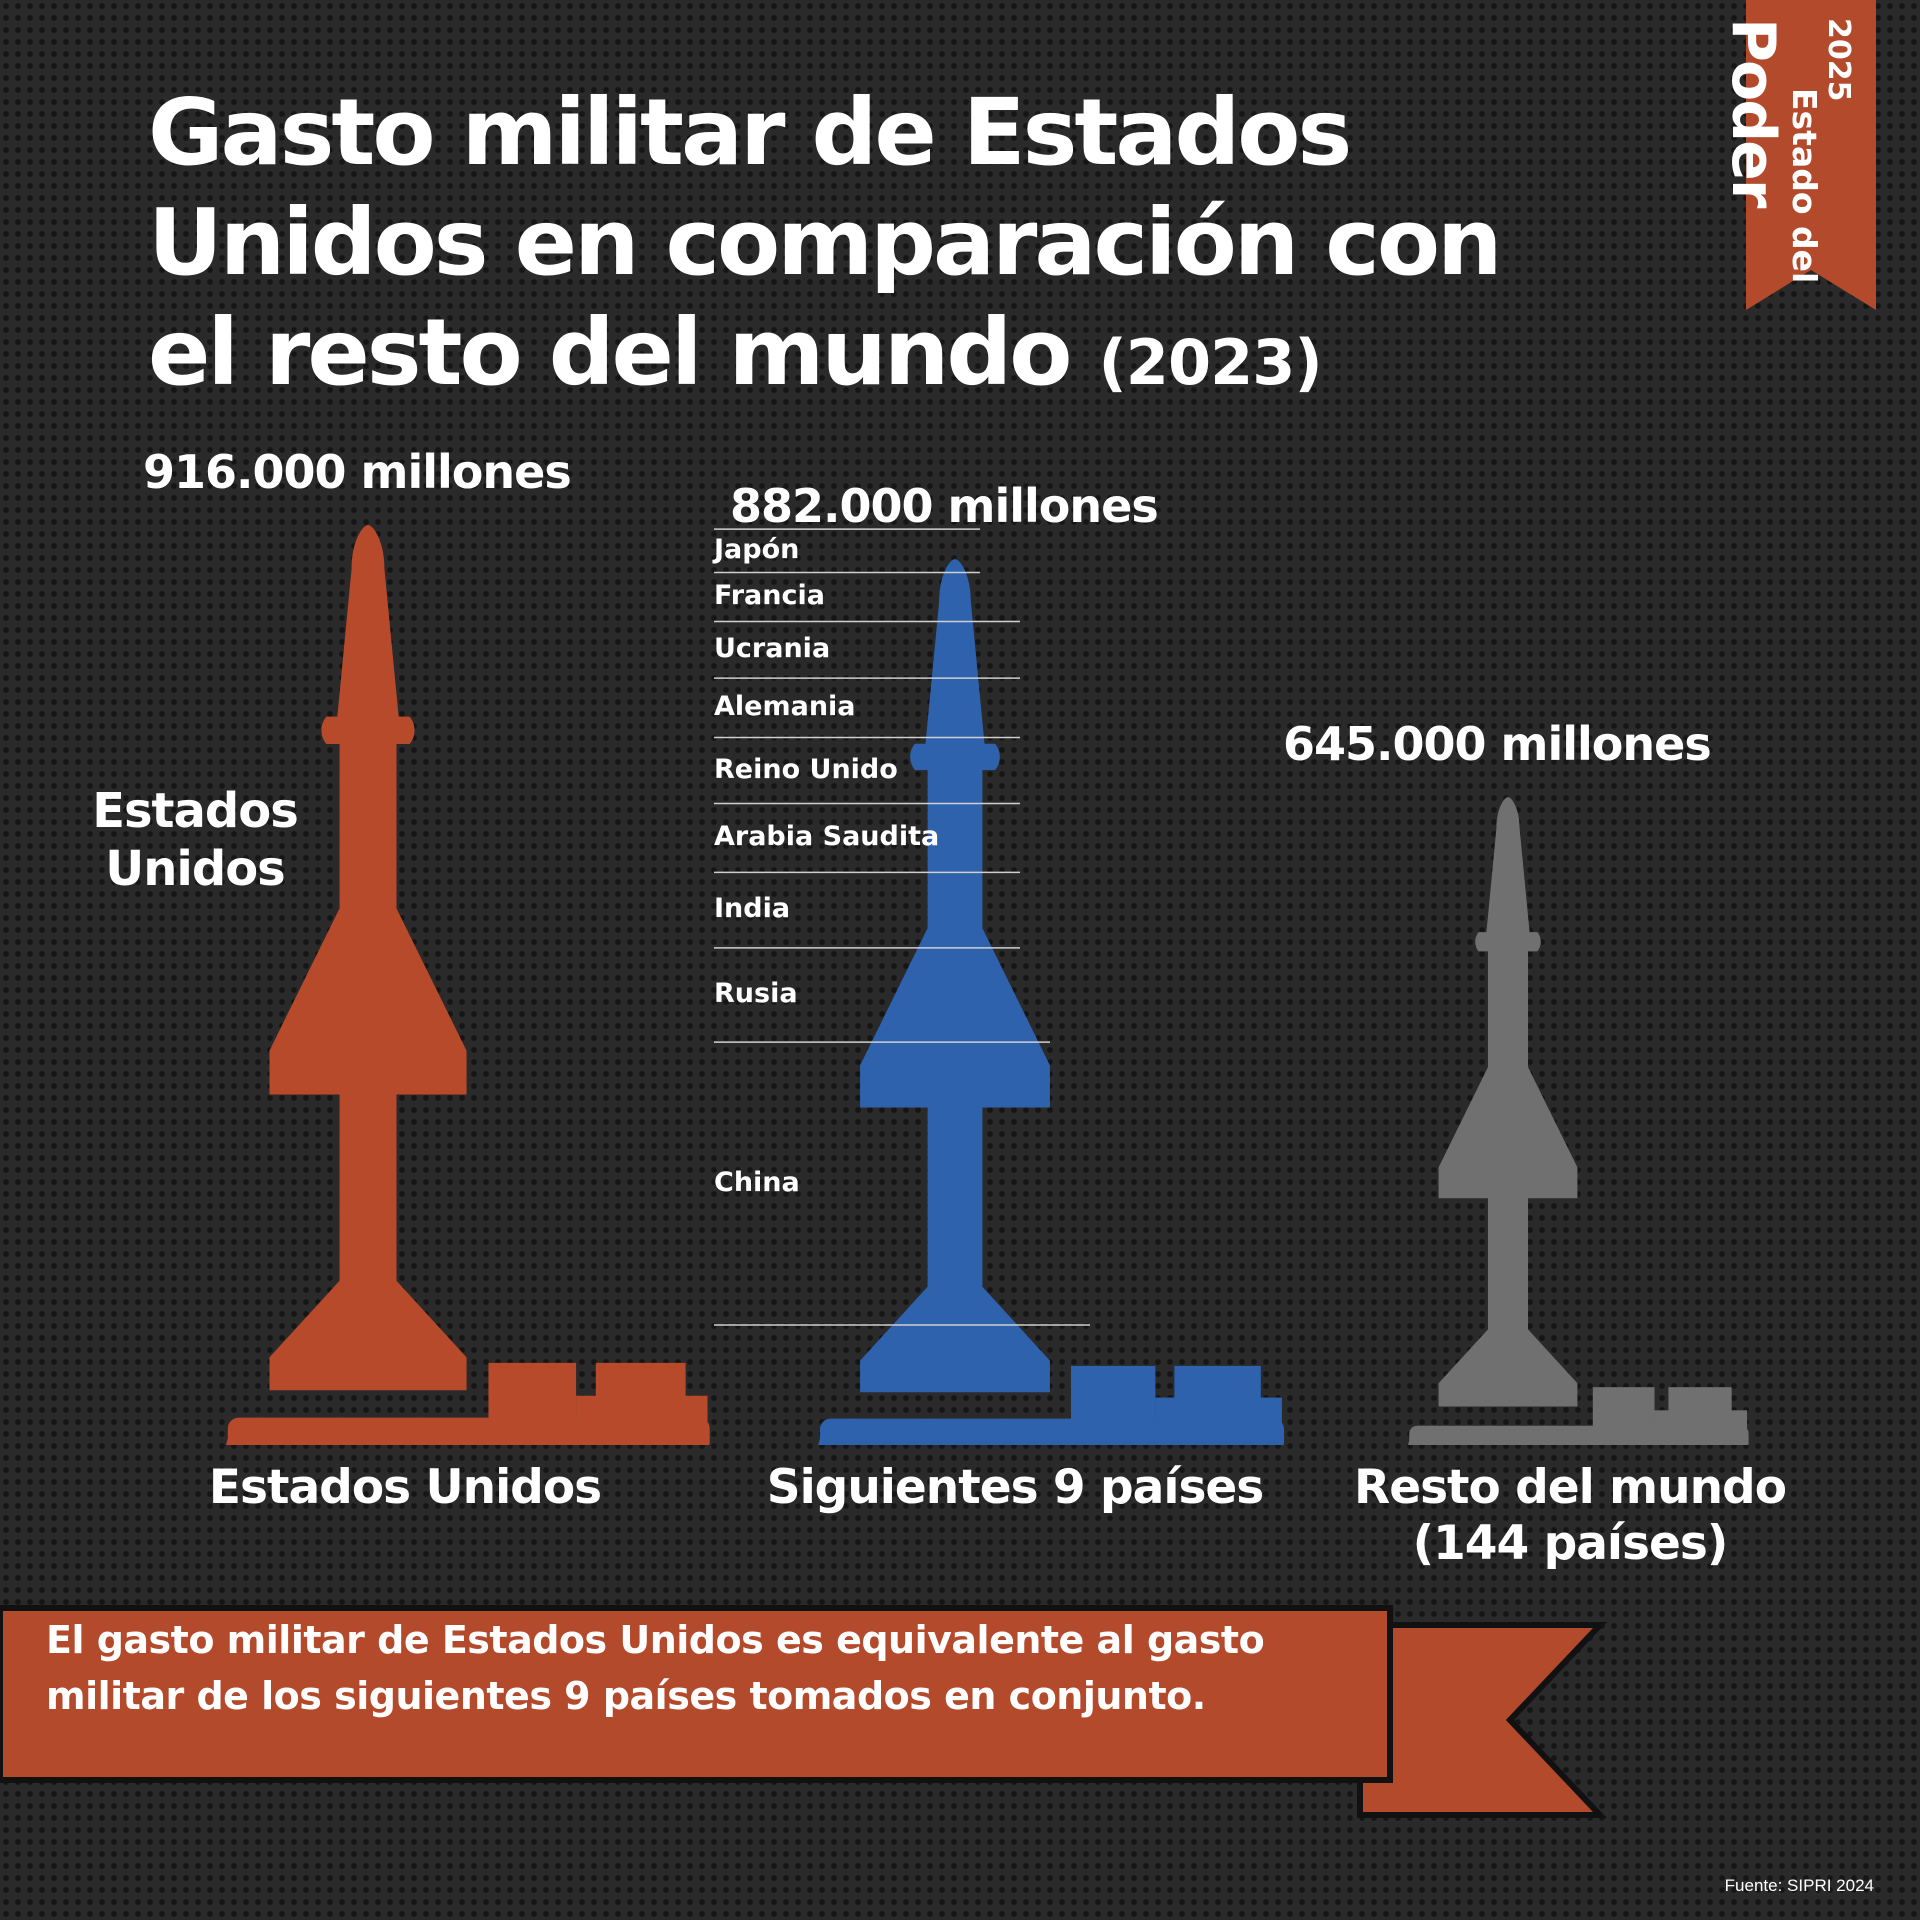 Image resolution: width=1920 pixels, height=1920 pixels. What do you see at coordinates (806, 769) in the screenshot?
I see `segment-label-4: Reino Unido` at bounding box center [806, 769].